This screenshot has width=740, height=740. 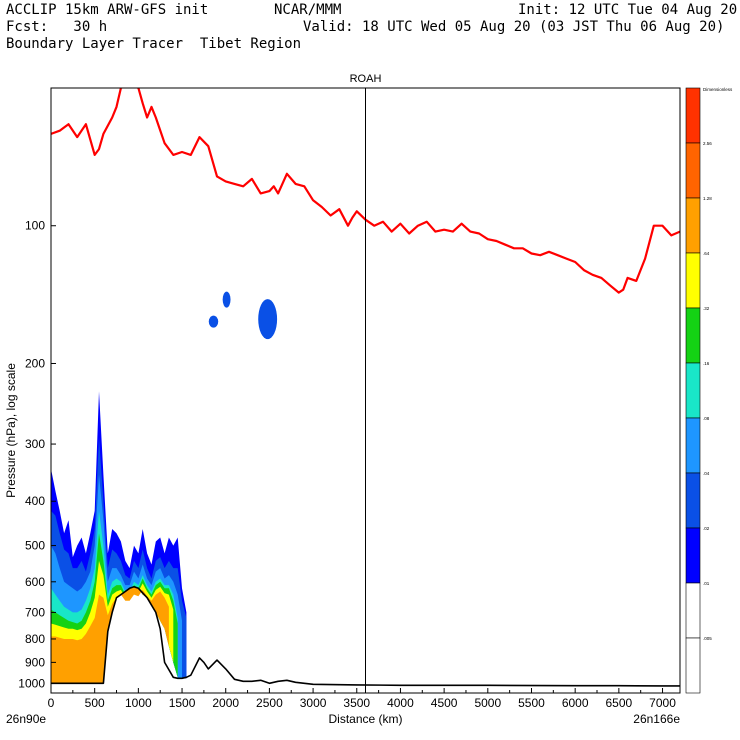 I want to click on x-tick-label: 4000, so click(x=400, y=703).